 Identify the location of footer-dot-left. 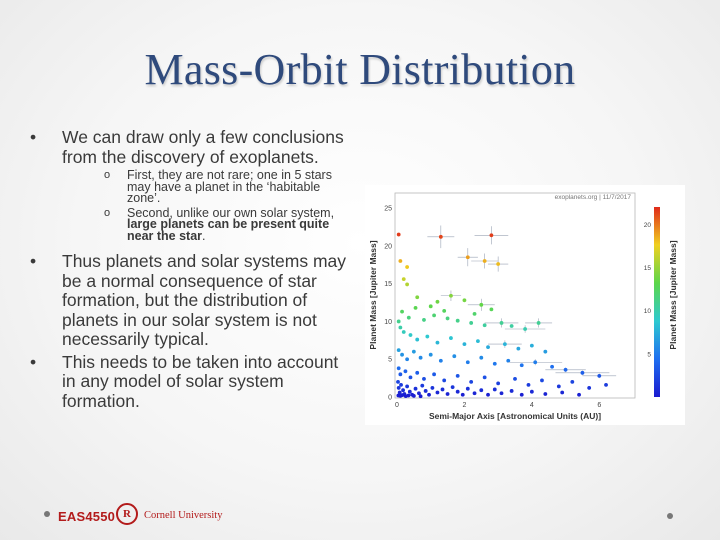
(47, 514).